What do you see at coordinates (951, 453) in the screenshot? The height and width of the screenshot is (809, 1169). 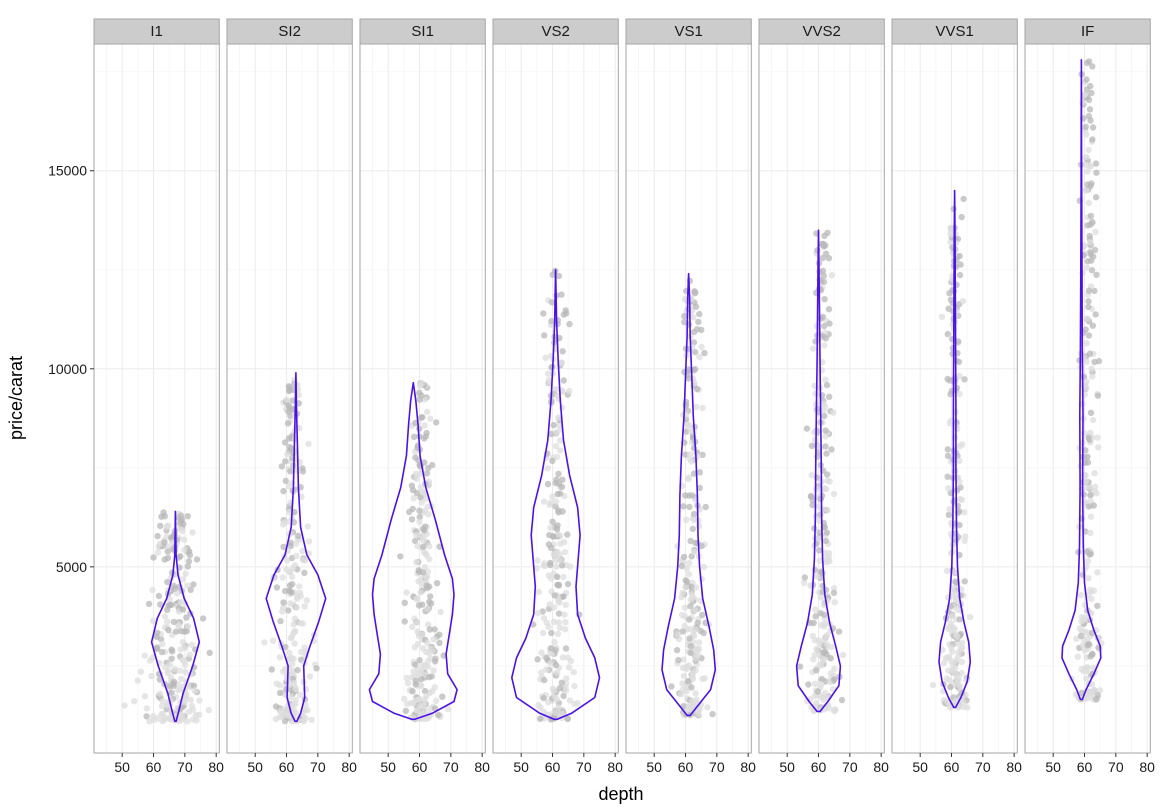 I see `data-points` at bounding box center [951, 453].